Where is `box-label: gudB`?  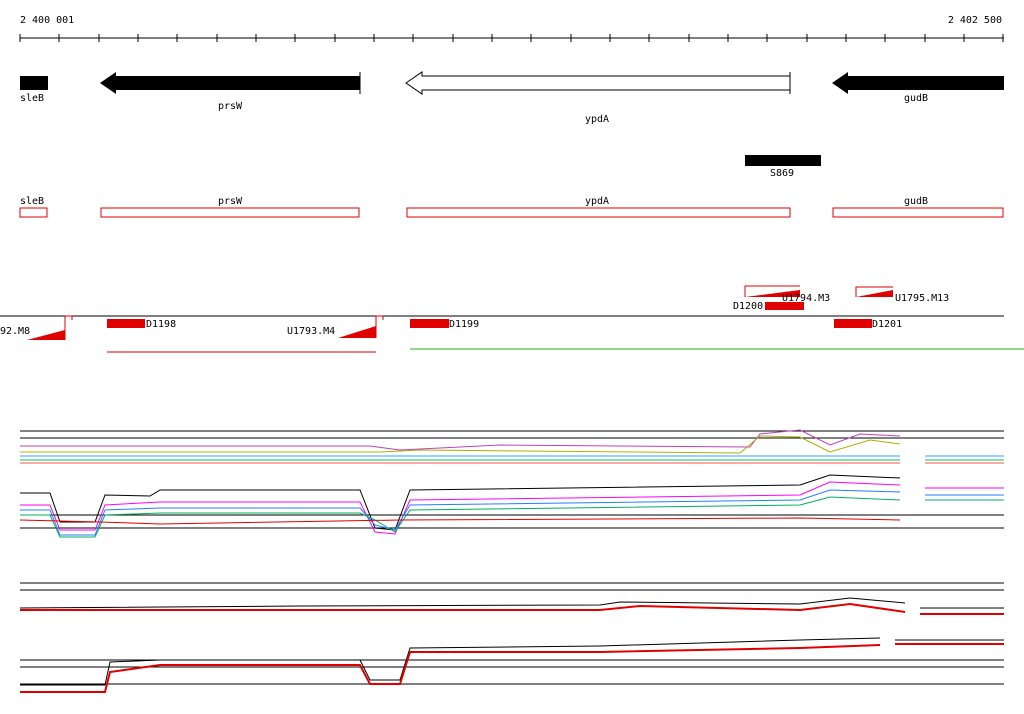 box-label: gudB is located at coordinates (916, 201).